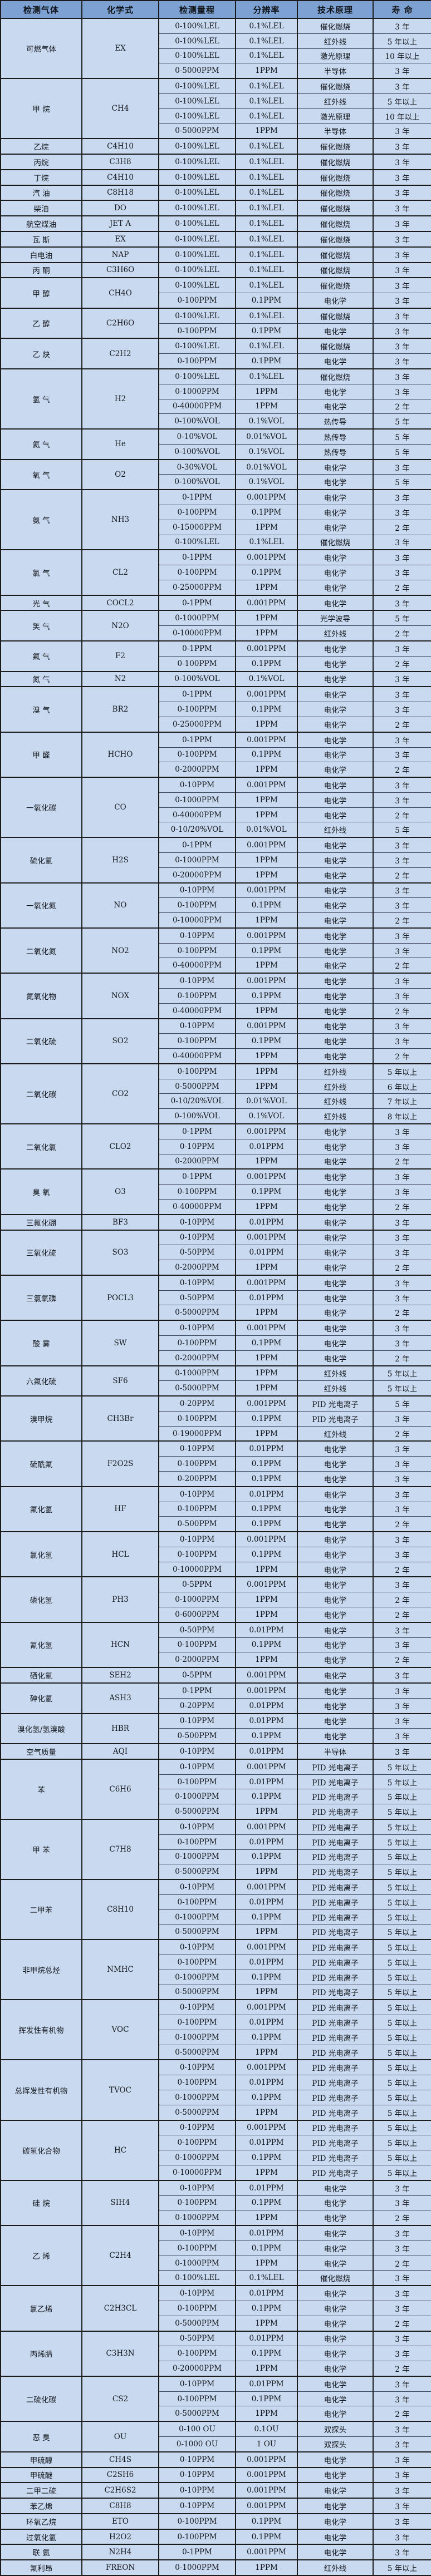 This screenshot has height=2576, width=431. I want to click on table-row: 氨 气 NH3 0-1PPM 0.001PPM 电化学 3 年, so click(215, 520).